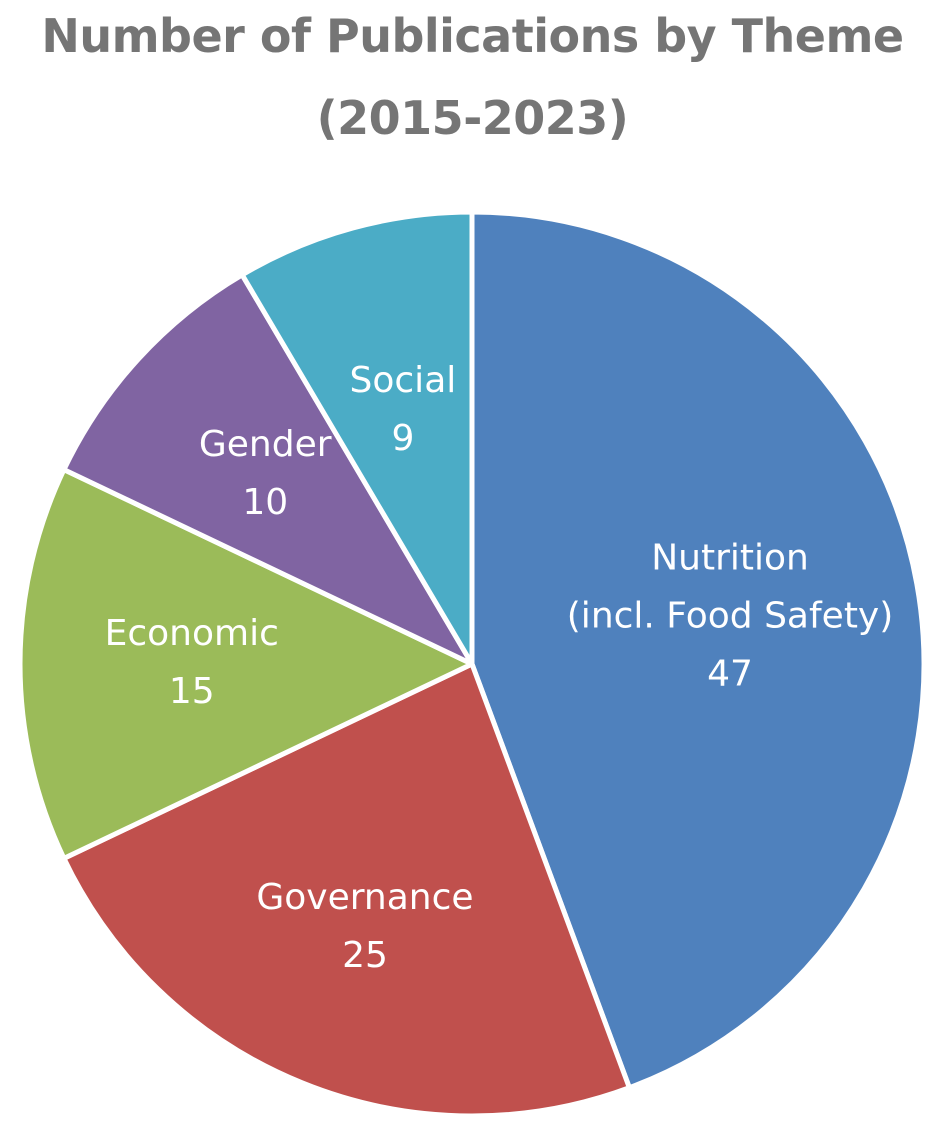 This screenshot has height=1127, width=945. I want to click on data-label-gender-value: 10, so click(265, 502).